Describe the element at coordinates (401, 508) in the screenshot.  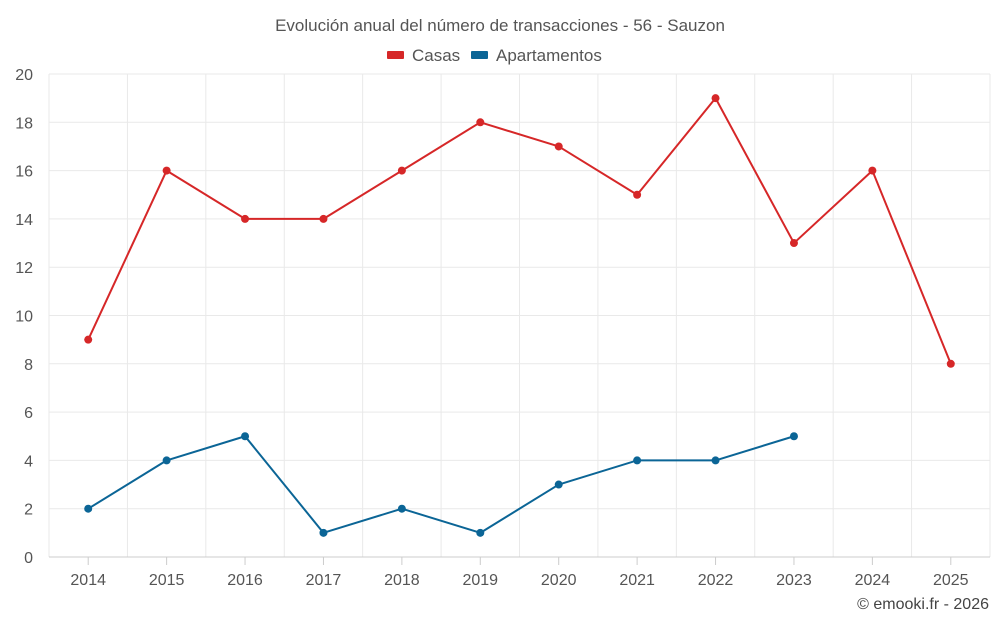
I see `data-point-apartamentos-2018` at that location.